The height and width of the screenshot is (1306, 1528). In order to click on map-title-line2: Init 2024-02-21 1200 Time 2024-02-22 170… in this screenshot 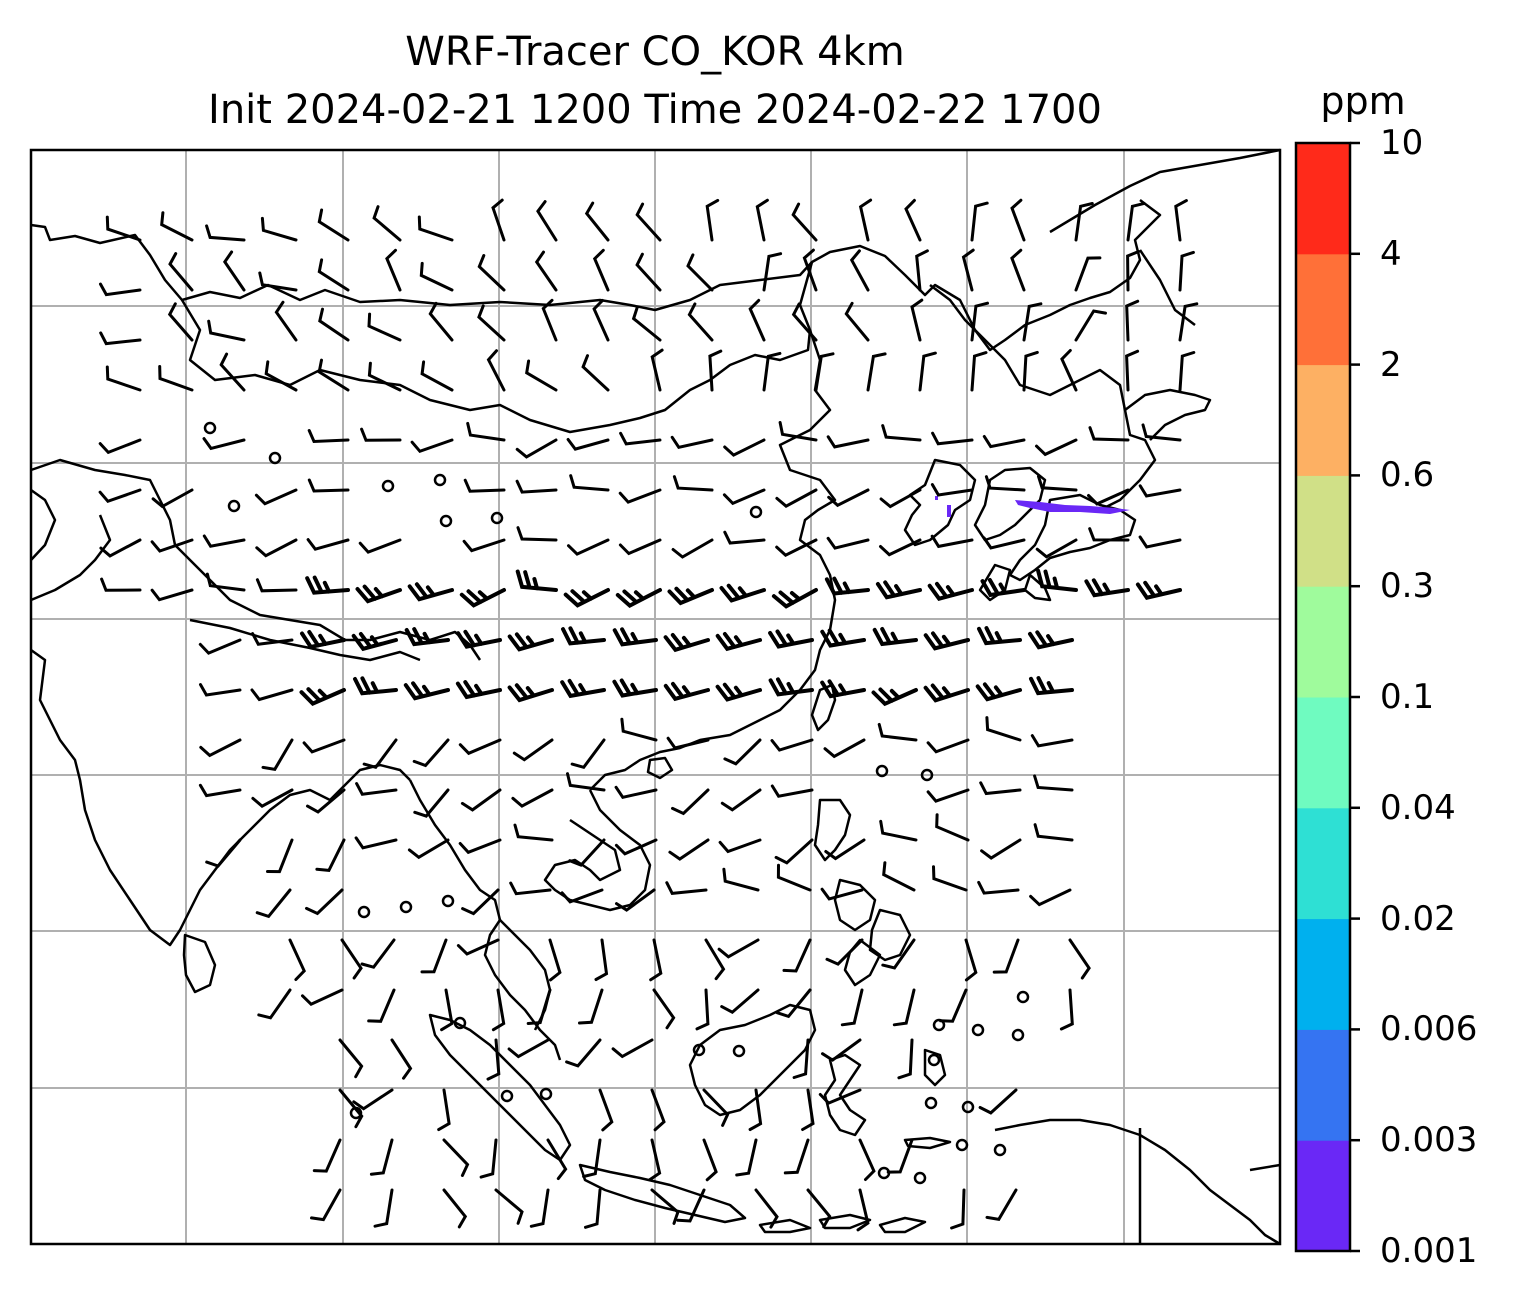, I will do `click(655, 110)`.